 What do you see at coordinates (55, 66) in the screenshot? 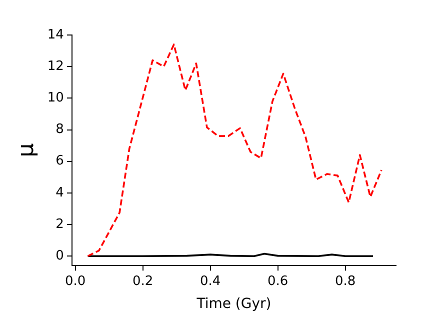
I see `y-tick-label: 12` at bounding box center [55, 66].